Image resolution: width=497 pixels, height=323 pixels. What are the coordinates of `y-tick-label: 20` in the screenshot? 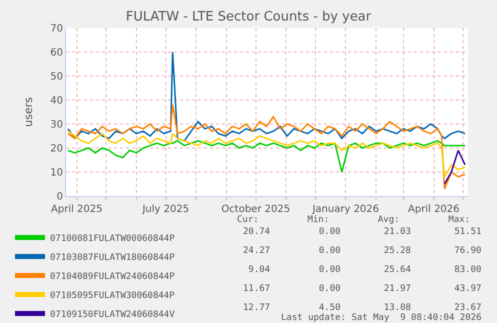 It's located at (56, 149).